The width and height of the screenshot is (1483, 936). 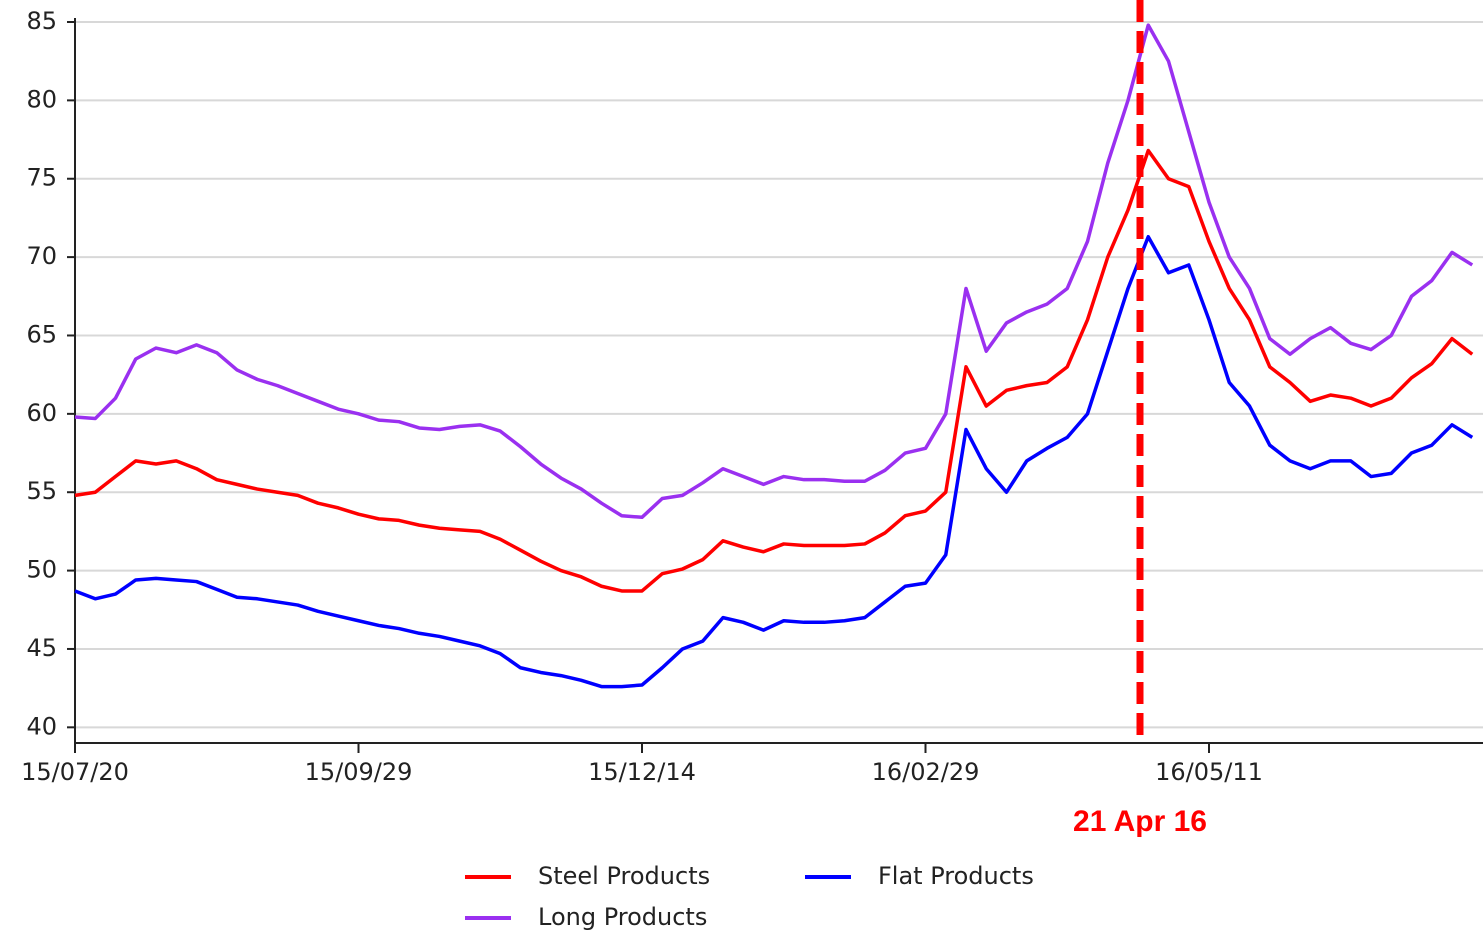 I want to click on y-tick-label: 45, so click(x=41, y=648).